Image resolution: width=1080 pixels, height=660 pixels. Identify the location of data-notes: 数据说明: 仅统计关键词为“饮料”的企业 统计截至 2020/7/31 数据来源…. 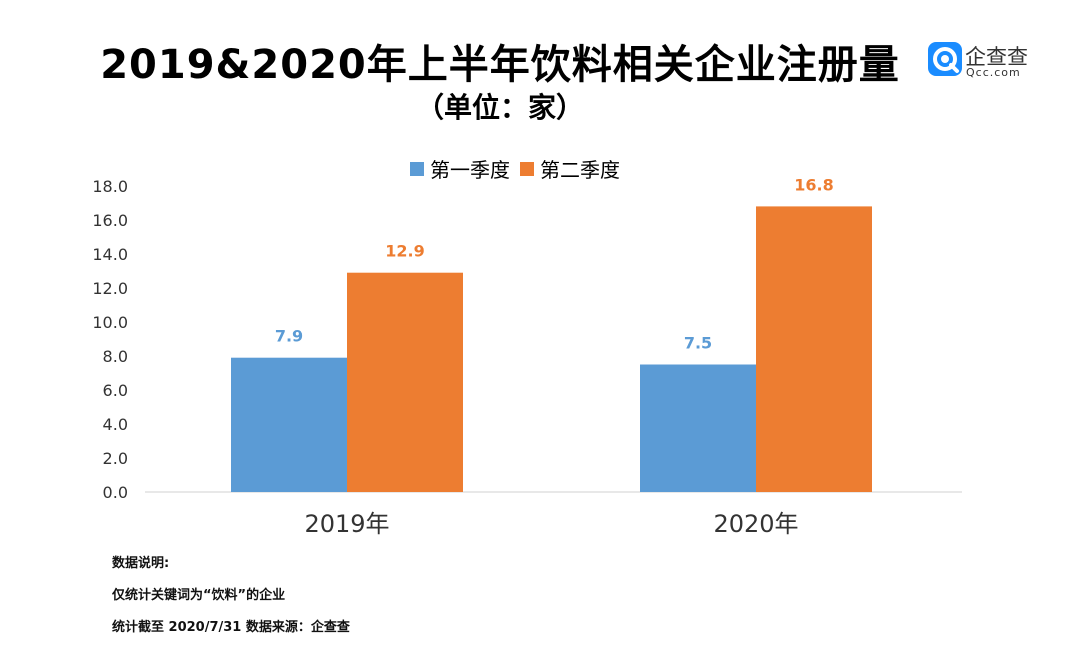
(231, 604).